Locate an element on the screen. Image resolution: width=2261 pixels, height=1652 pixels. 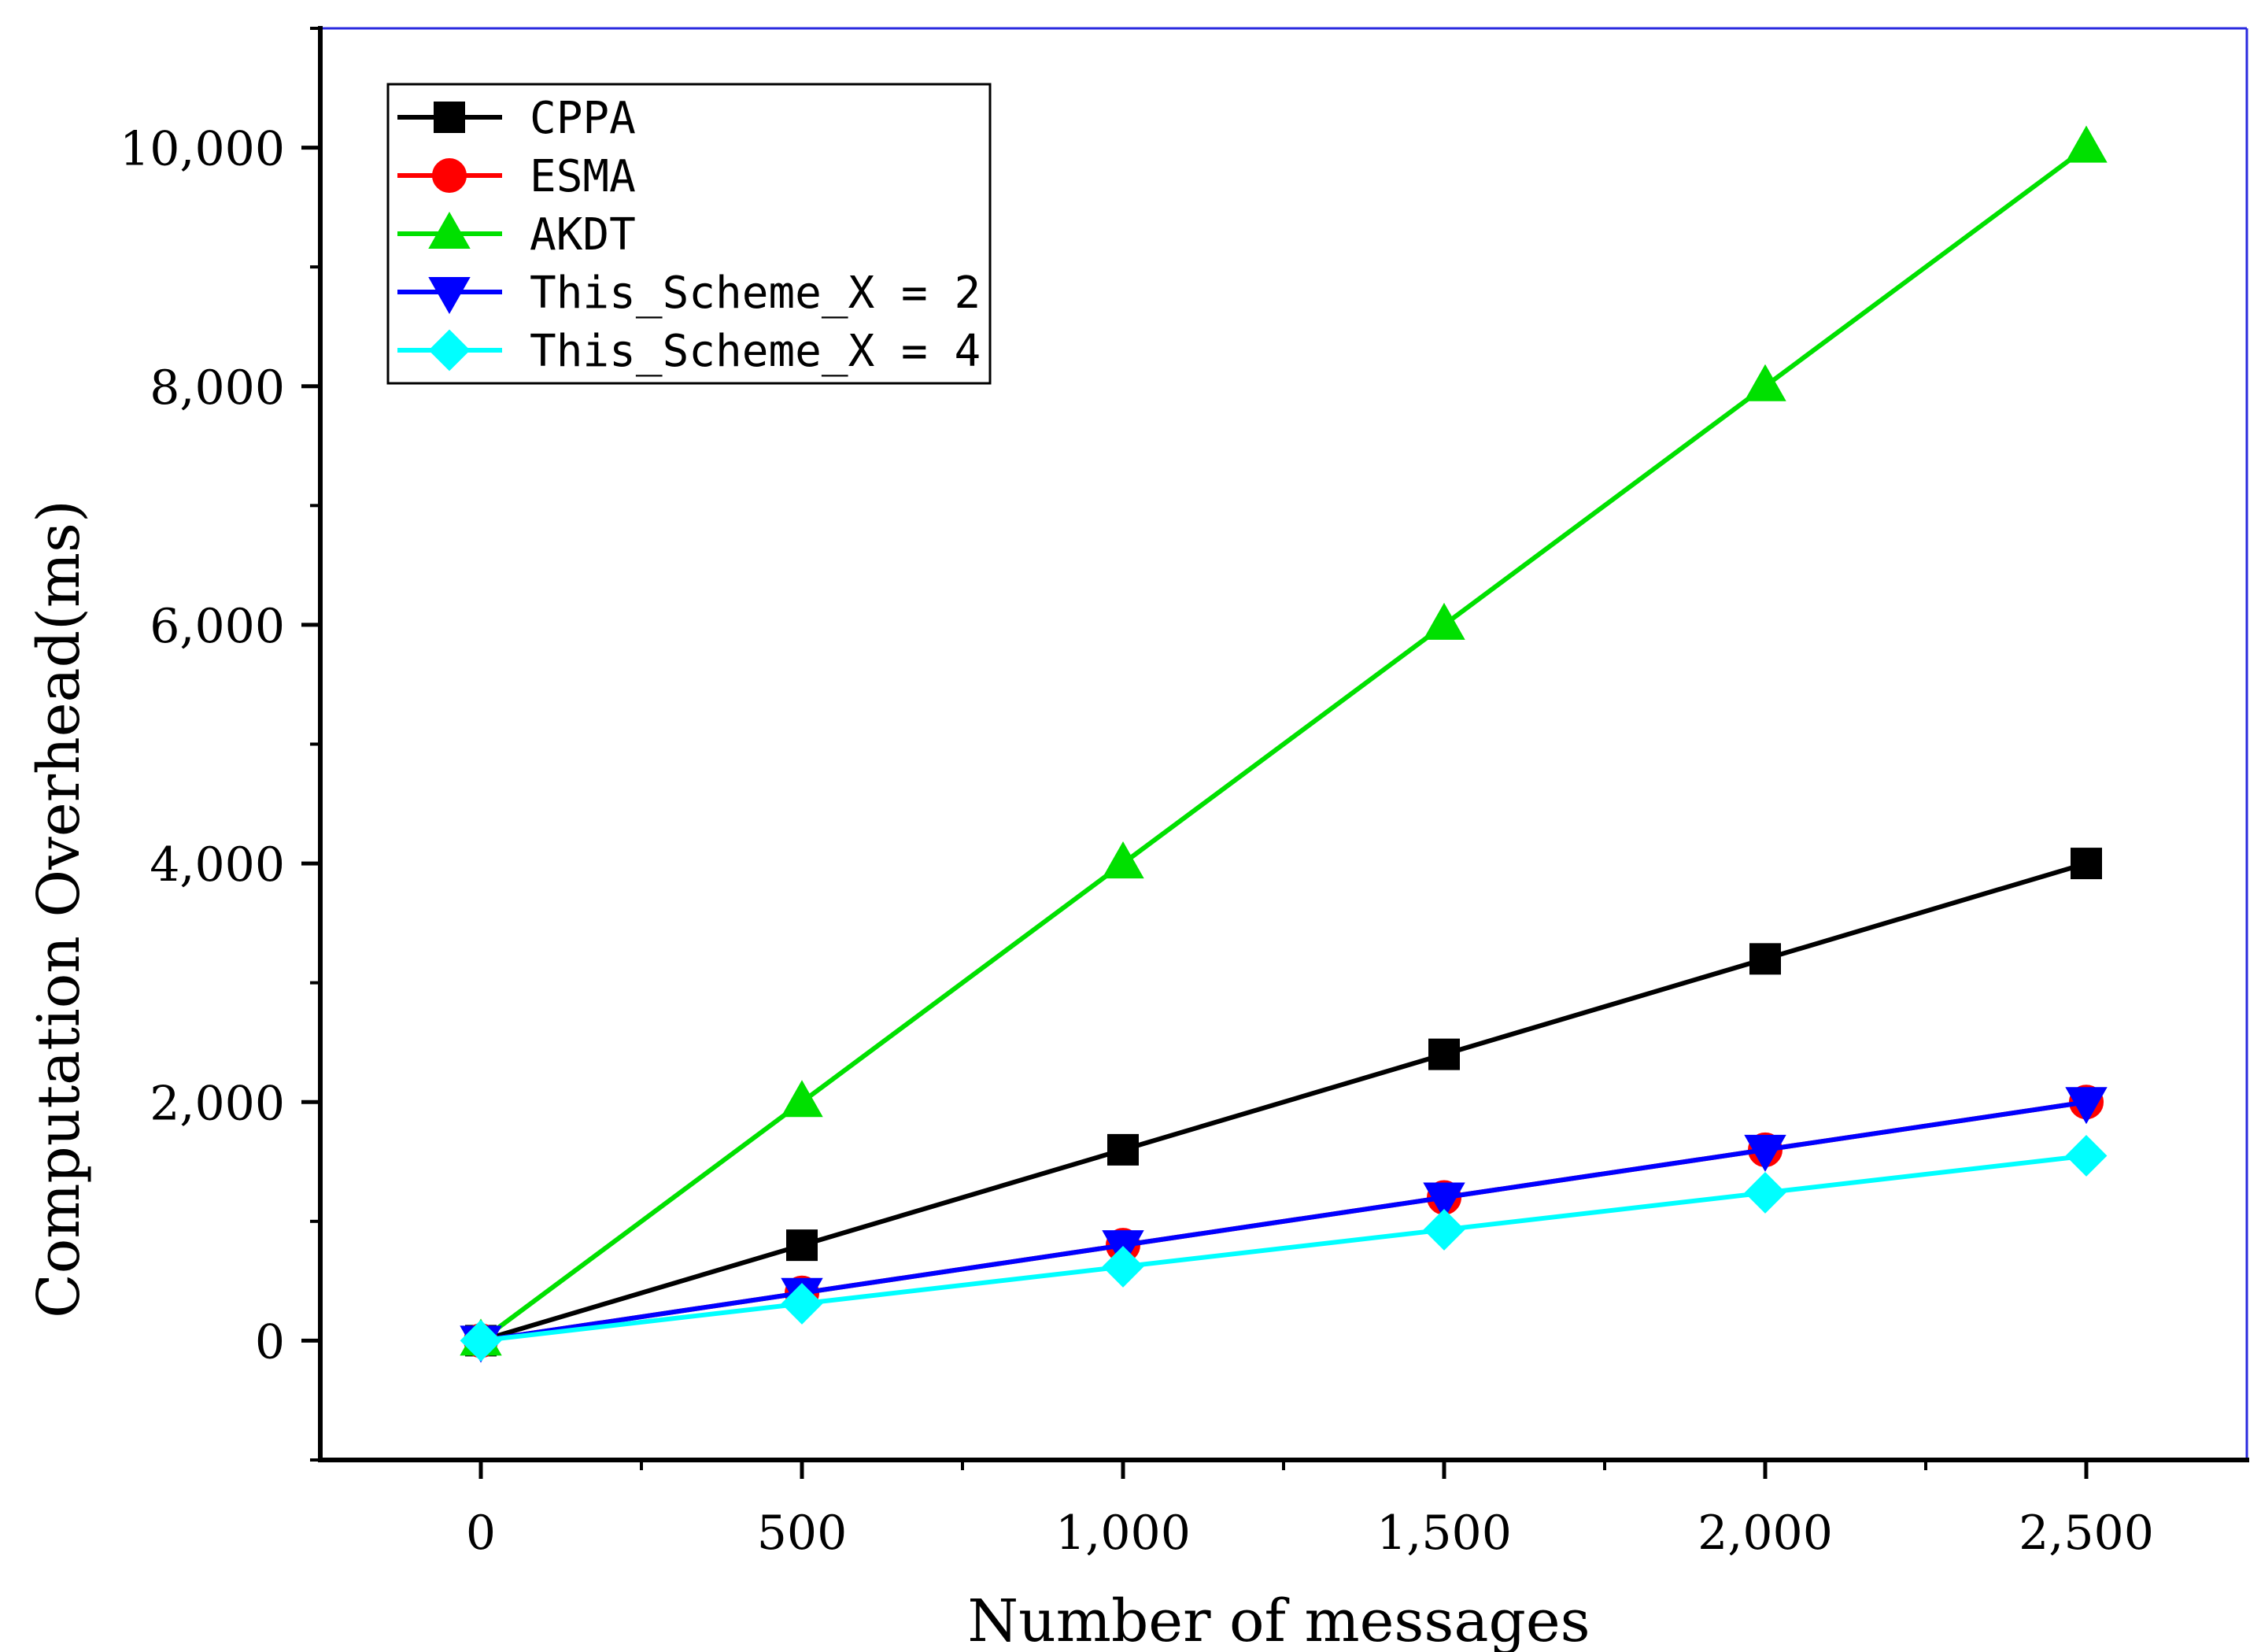
x-tick-label: 2,000 is located at coordinates (1765, 1534).